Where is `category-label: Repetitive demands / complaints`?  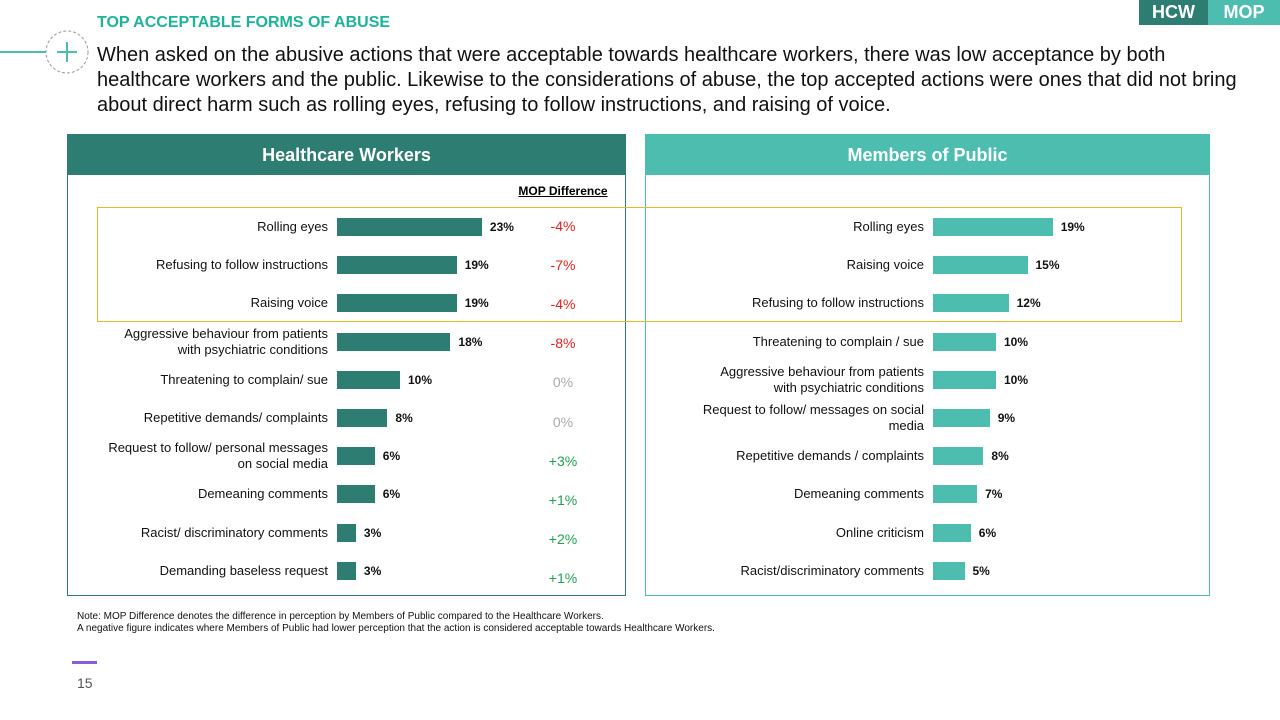
category-label: Repetitive demands / complaints is located at coordinates (830, 456).